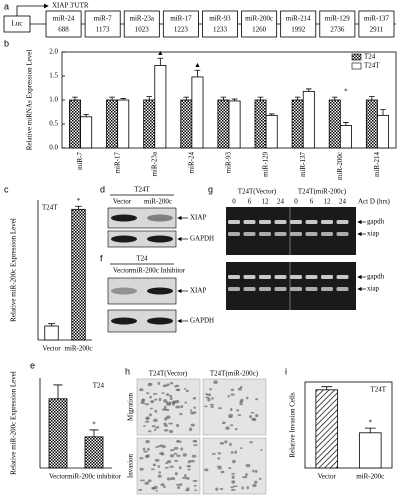 The height and width of the screenshot is (500, 401). I want to click on gel, so click(291, 286).